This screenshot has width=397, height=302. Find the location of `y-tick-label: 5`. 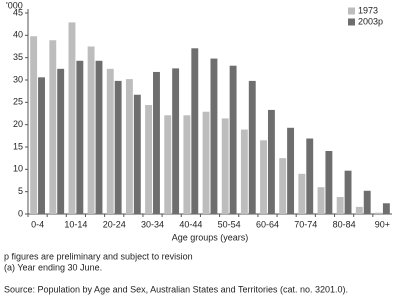

y-tick-label: 5 is located at coordinates (20, 191).